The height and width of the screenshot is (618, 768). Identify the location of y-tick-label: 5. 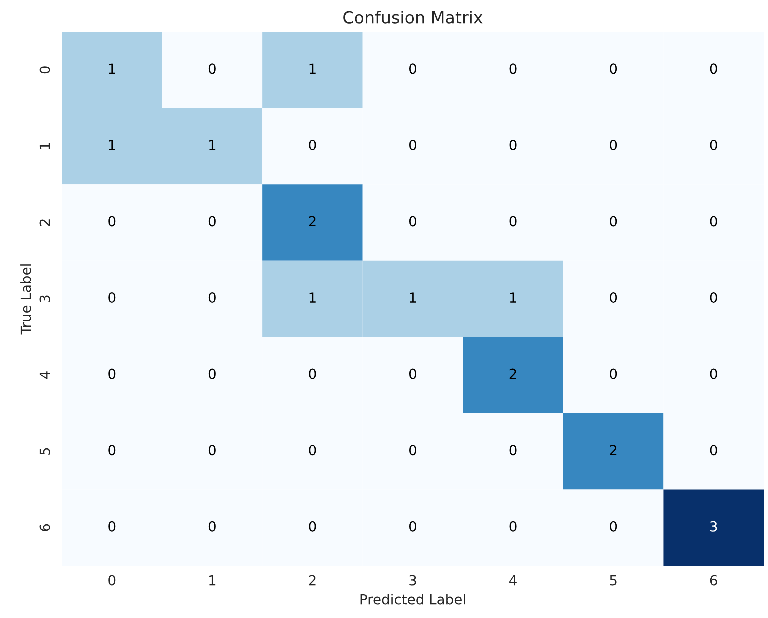
(45, 451).